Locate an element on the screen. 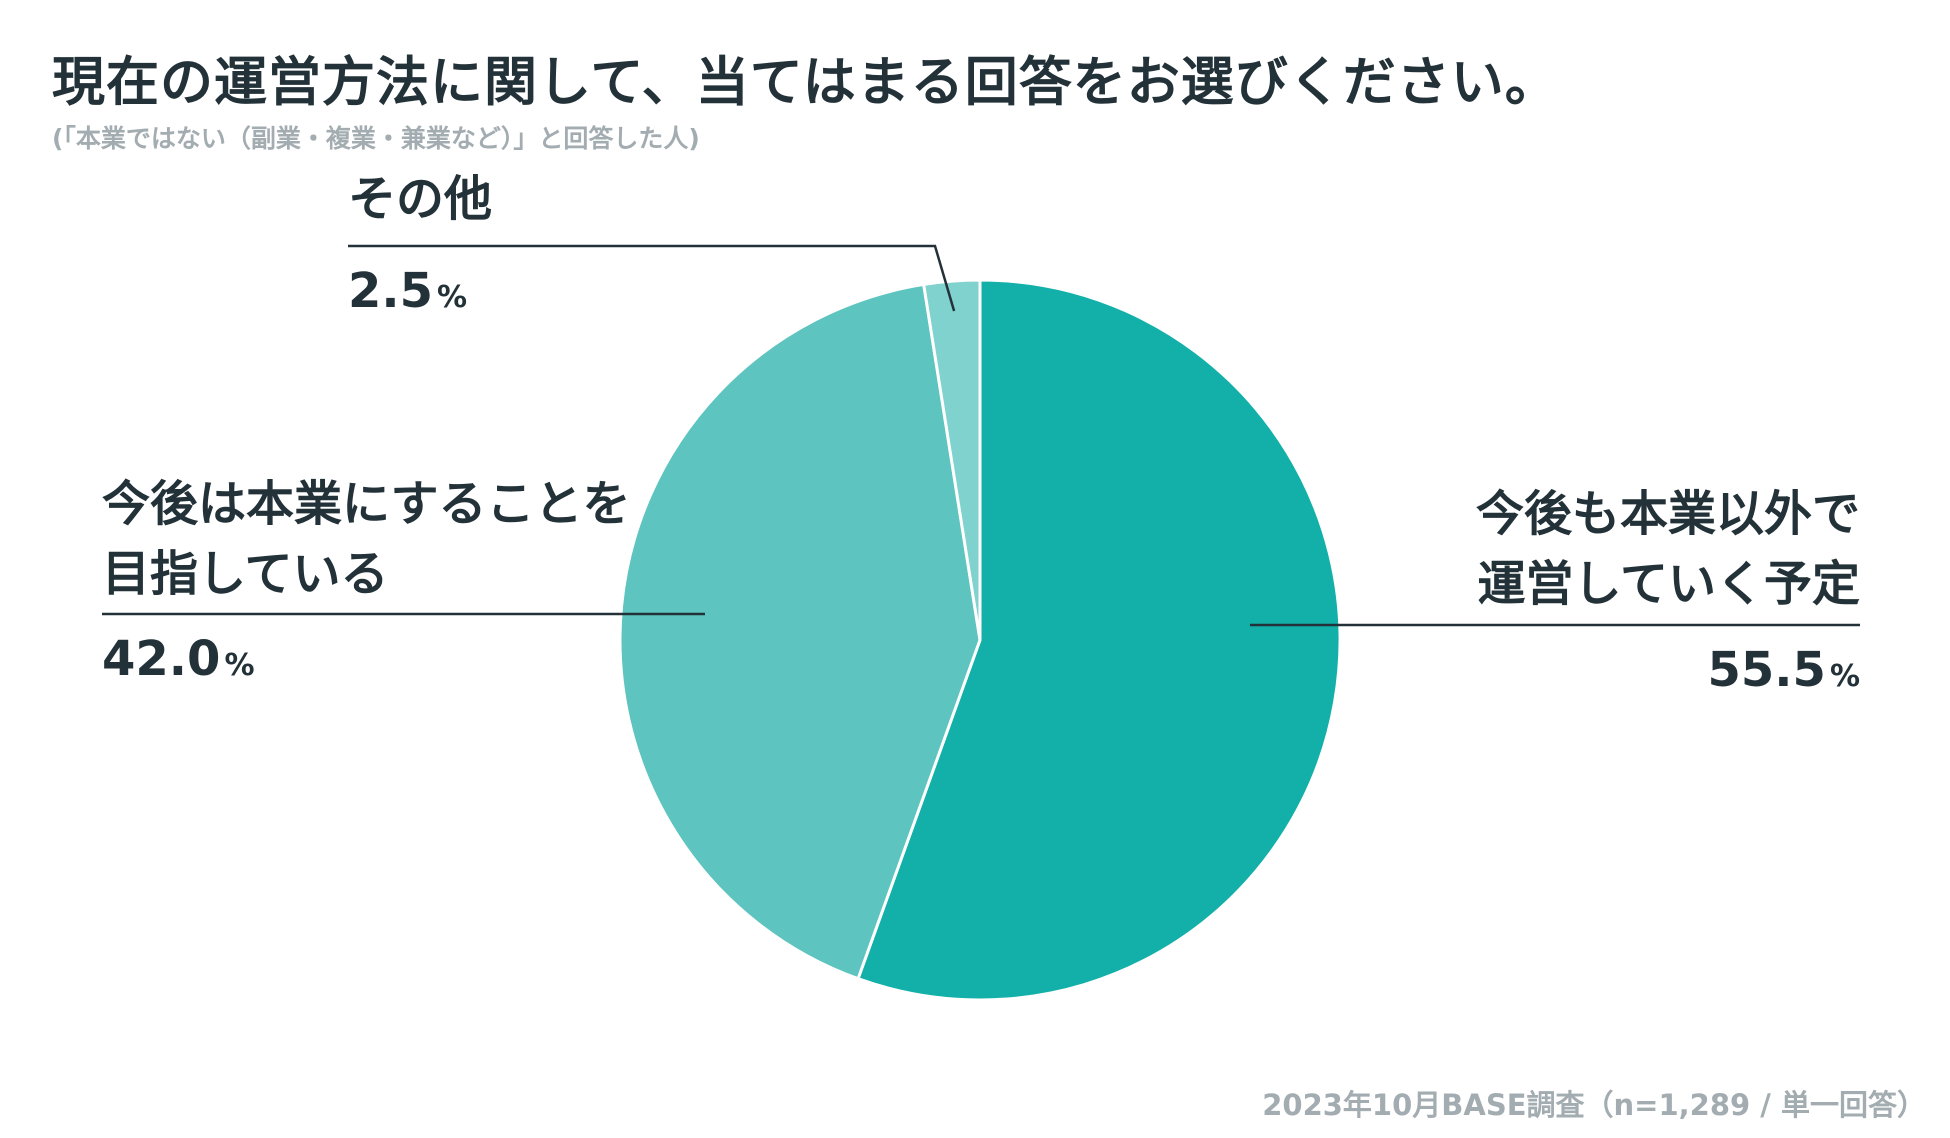 The height and width of the screenshot is (1138, 1950). chart-title: 現在の運営方法に関して、当てはまる回答をお選びください。 is located at coordinates (805, 82).